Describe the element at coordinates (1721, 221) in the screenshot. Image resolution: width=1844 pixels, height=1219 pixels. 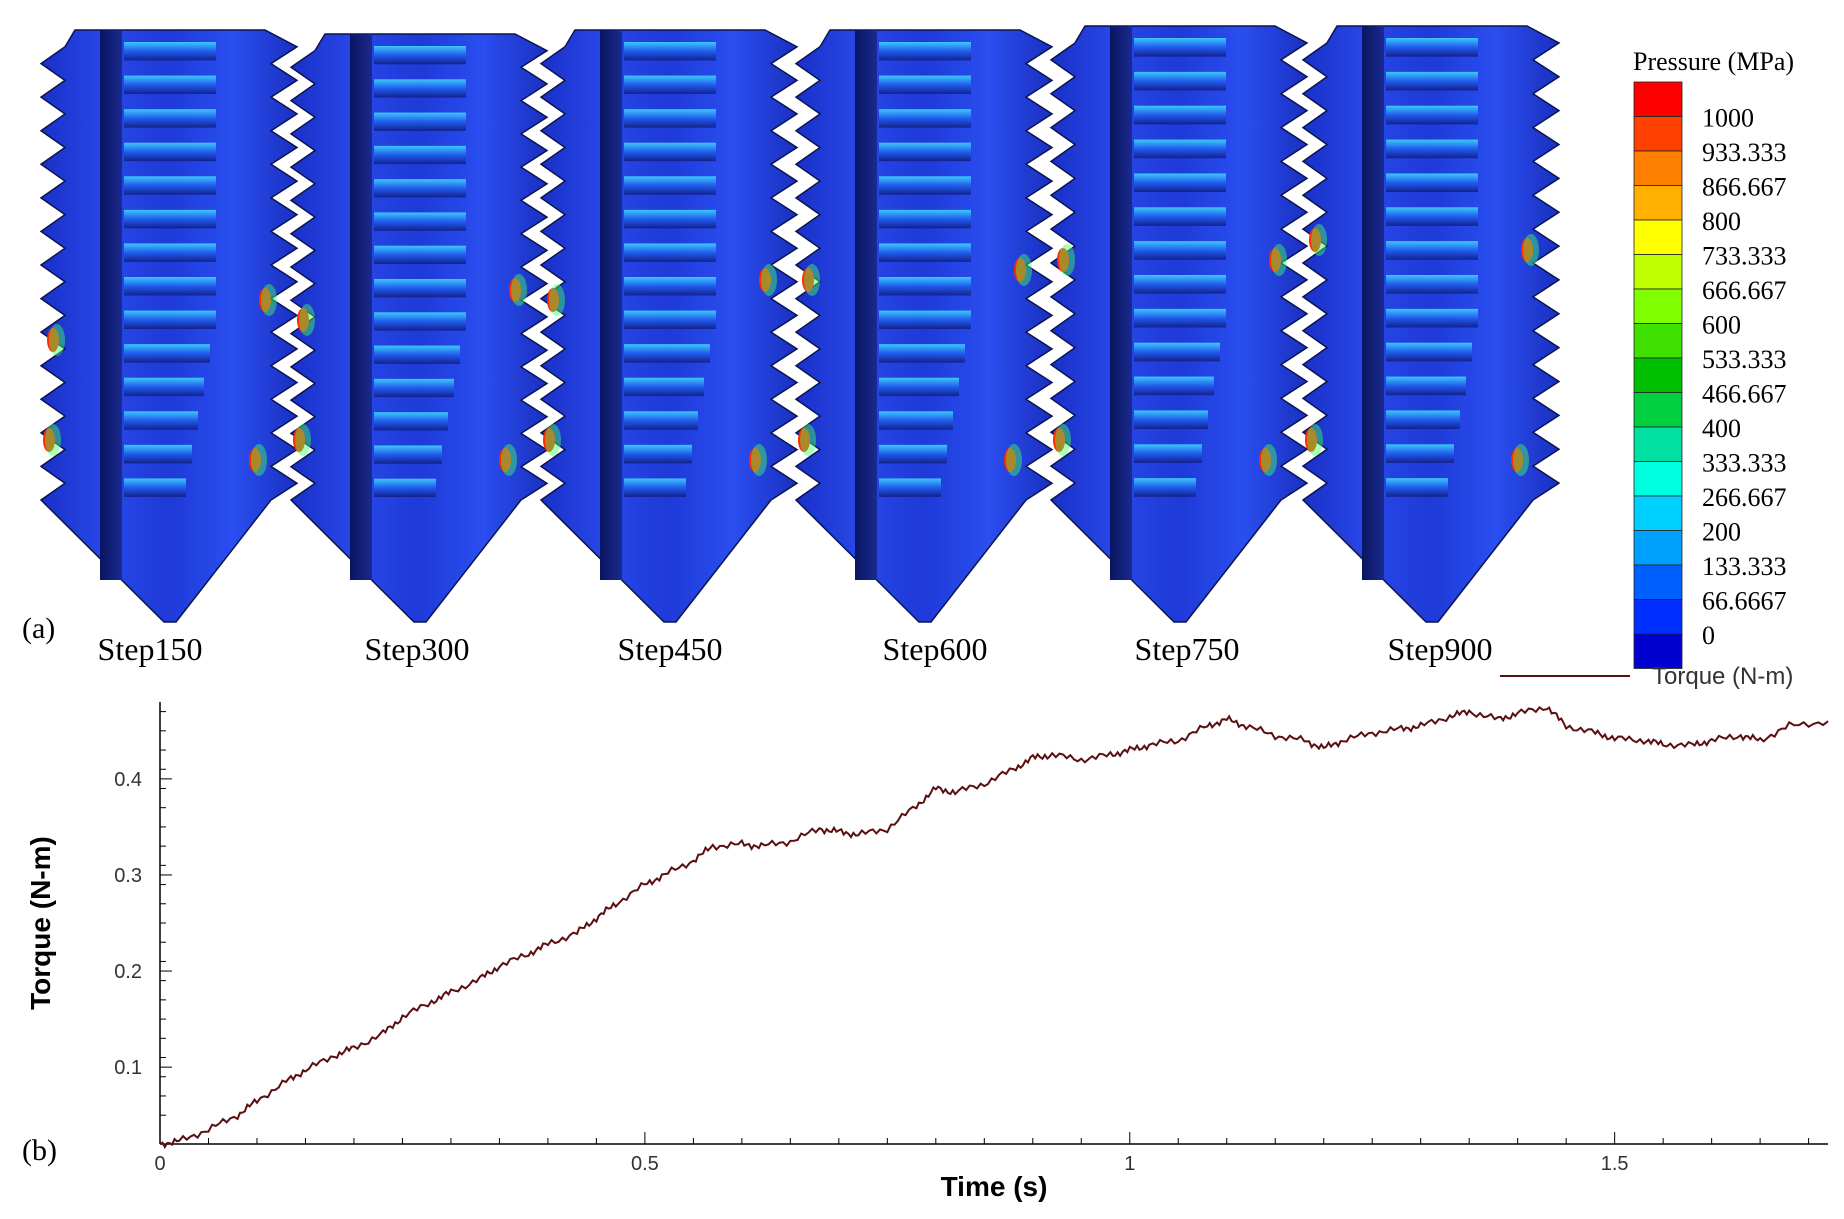
I see `legend-tick-label: 800` at that location.